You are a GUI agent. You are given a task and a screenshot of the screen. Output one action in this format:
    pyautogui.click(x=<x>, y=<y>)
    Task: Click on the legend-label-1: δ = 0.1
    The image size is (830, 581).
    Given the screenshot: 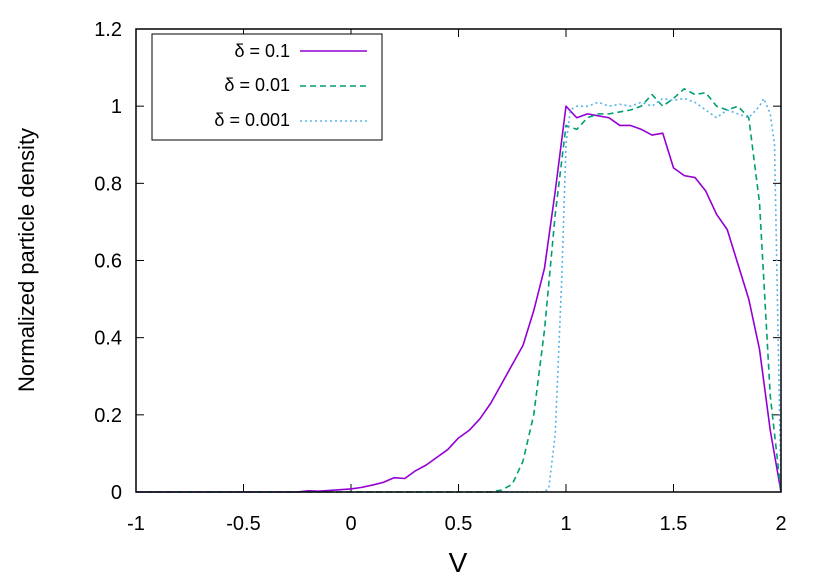 What is the action you would take?
    pyautogui.click(x=262, y=51)
    